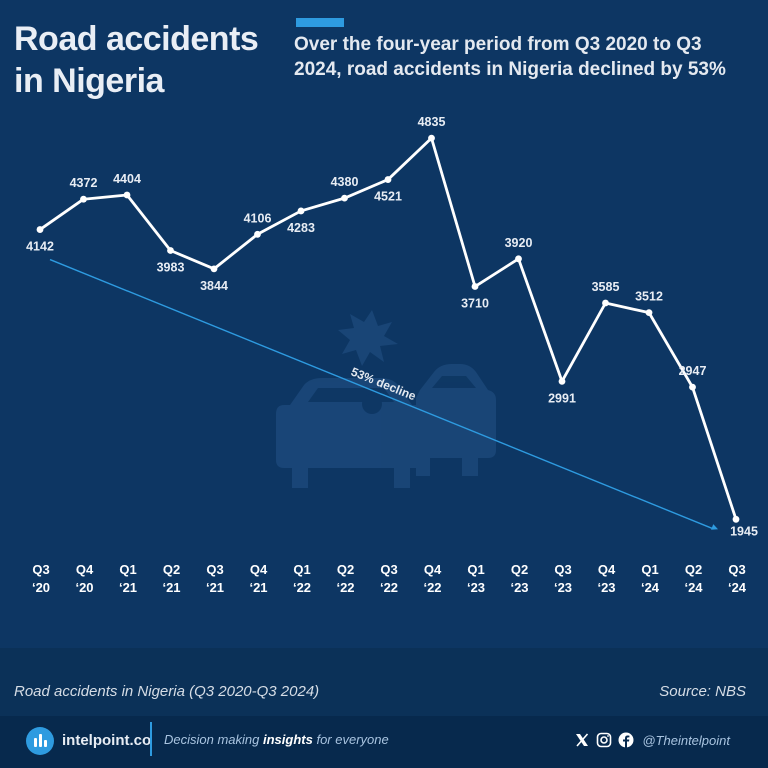 The height and width of the screenshot is (768, 768). Describe the element at coordinates (40, 247) in the screenshot. I see `data-label: 4142` at that location.